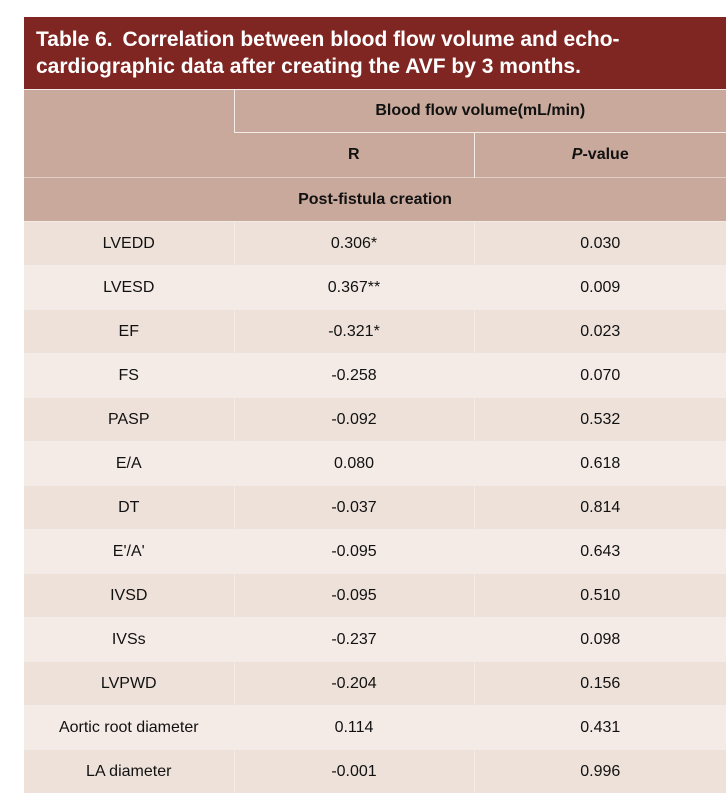 This screenshot has height=804, width=726. What do you see at coordinates (129, 133) in the screenshot?
I see `header-empty-cell` at bounding box center [129, 133].